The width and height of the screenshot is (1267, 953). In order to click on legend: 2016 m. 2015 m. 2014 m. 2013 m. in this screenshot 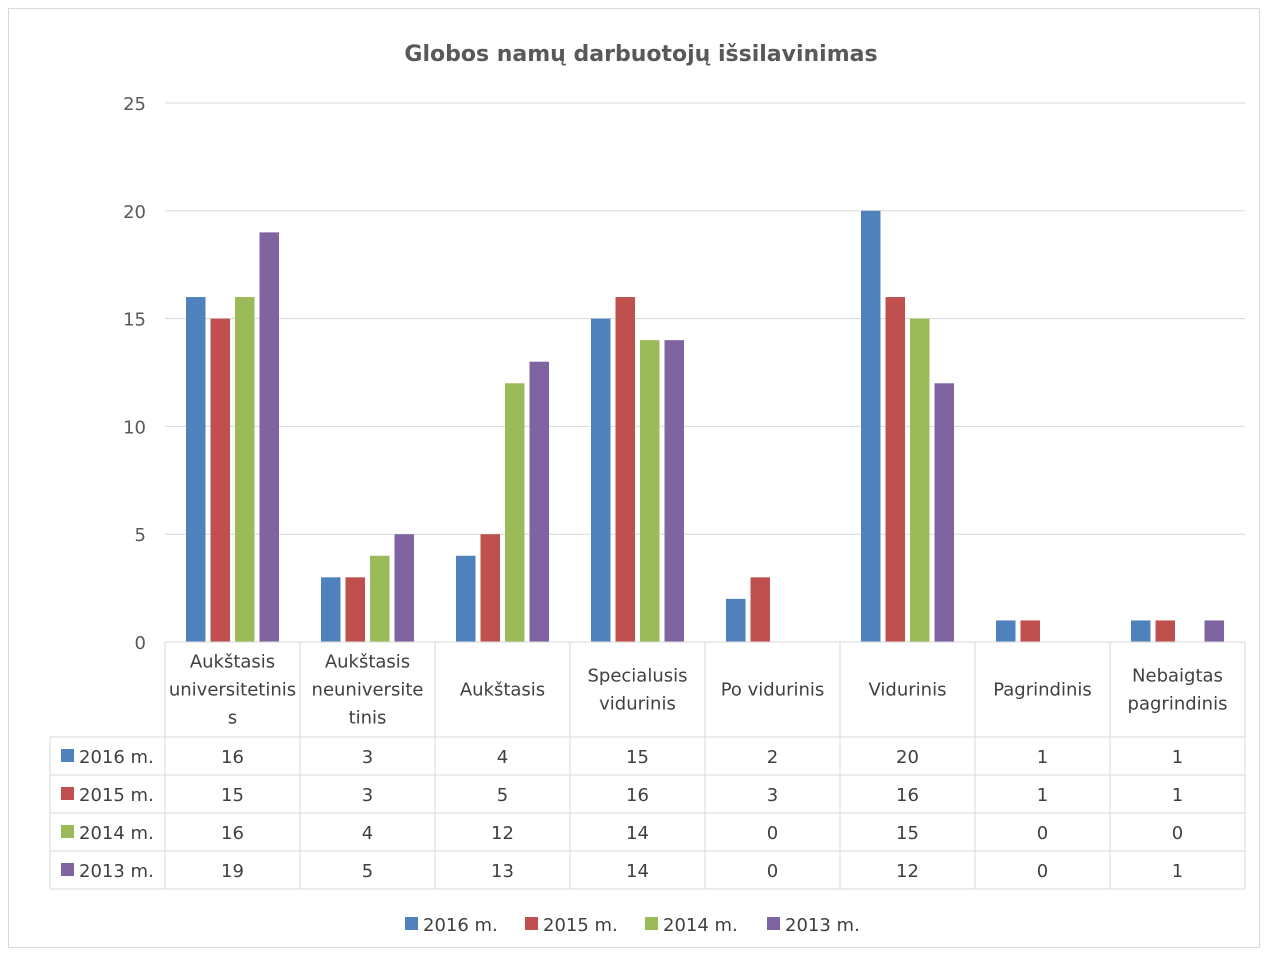, I will do `click(632, 925)`.